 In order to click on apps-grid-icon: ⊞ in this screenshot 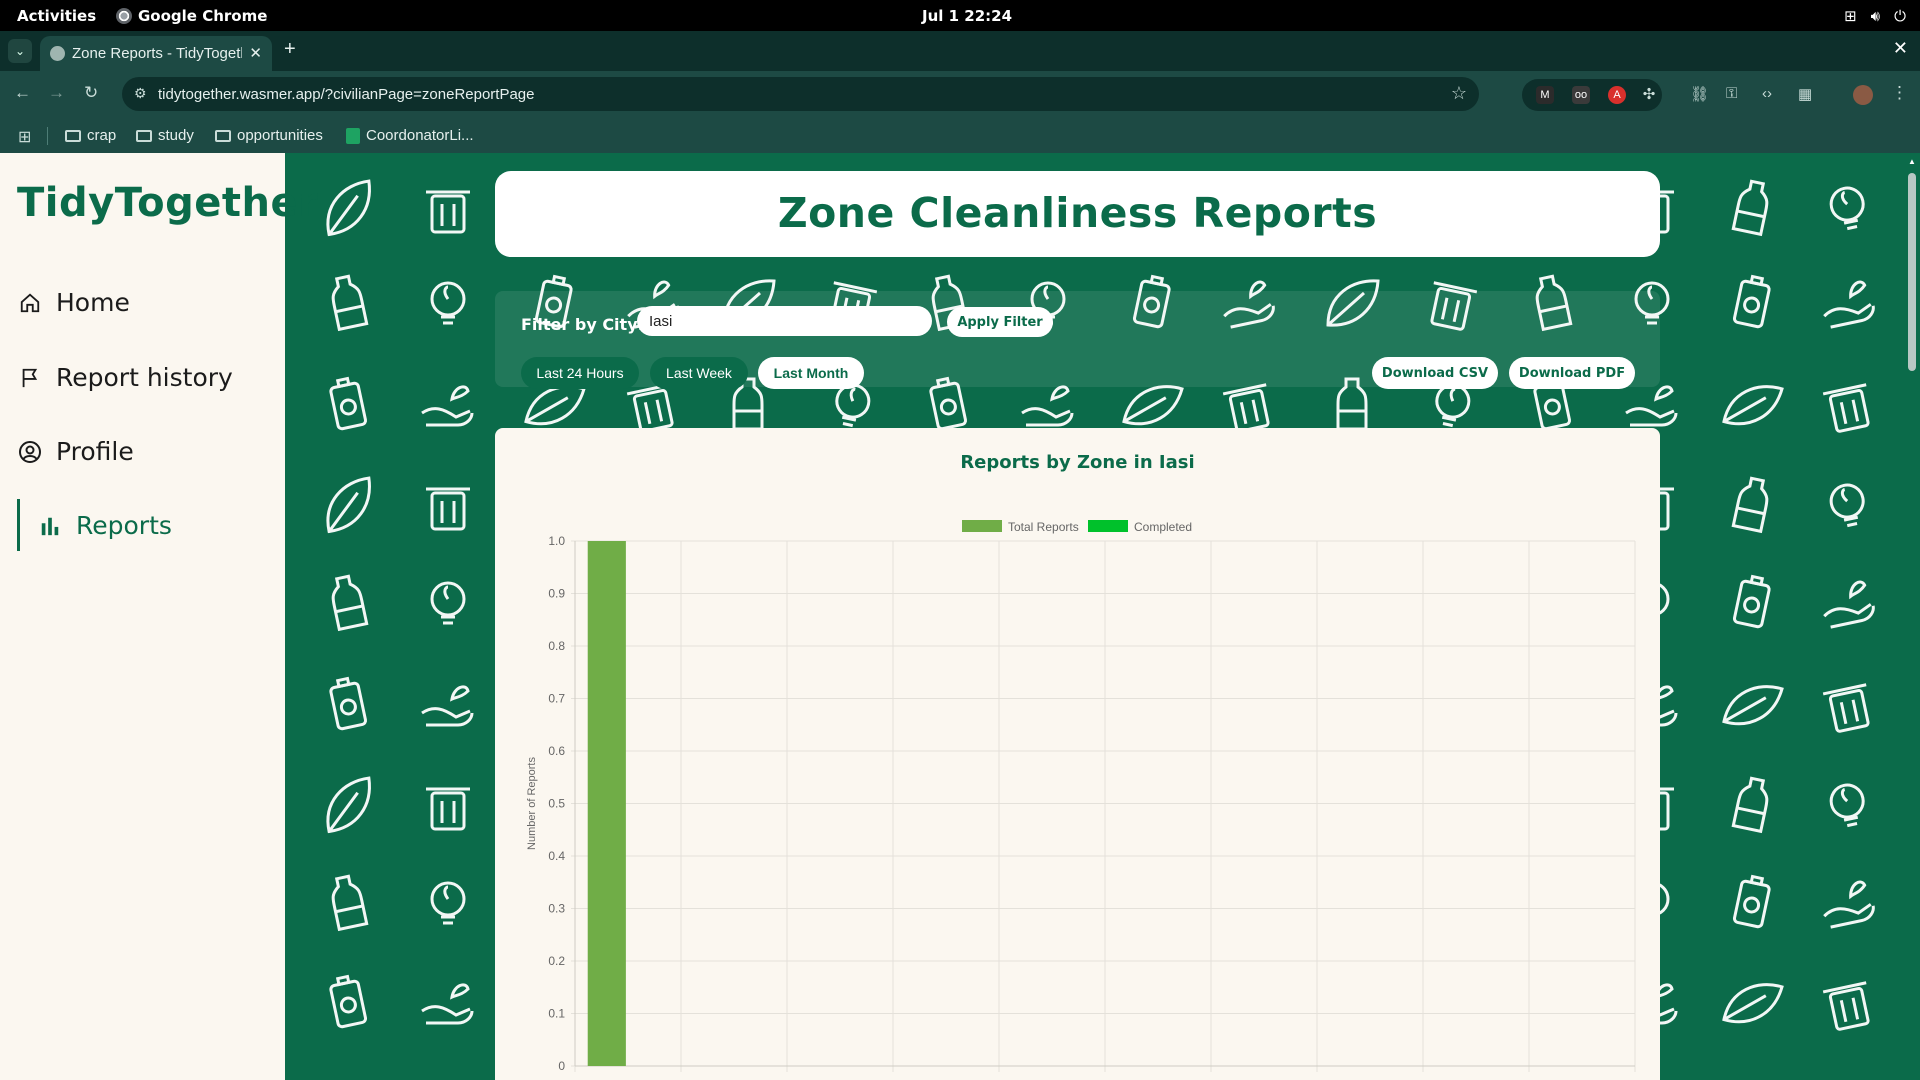, I will do `click(25, 137)`.